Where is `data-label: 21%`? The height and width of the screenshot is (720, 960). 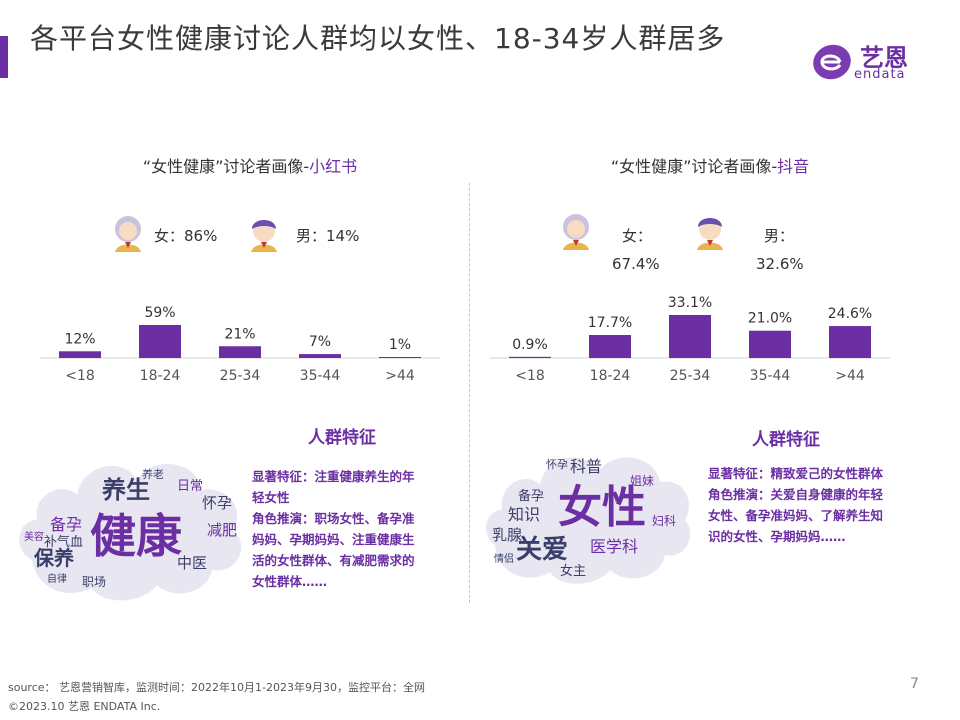
data-label: 21% is located at coordinates (239, 334).